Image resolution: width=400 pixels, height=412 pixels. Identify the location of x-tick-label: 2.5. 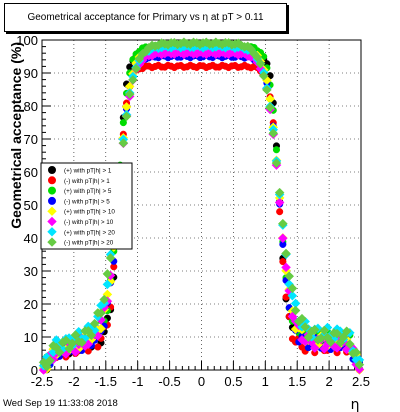
(361, 381).